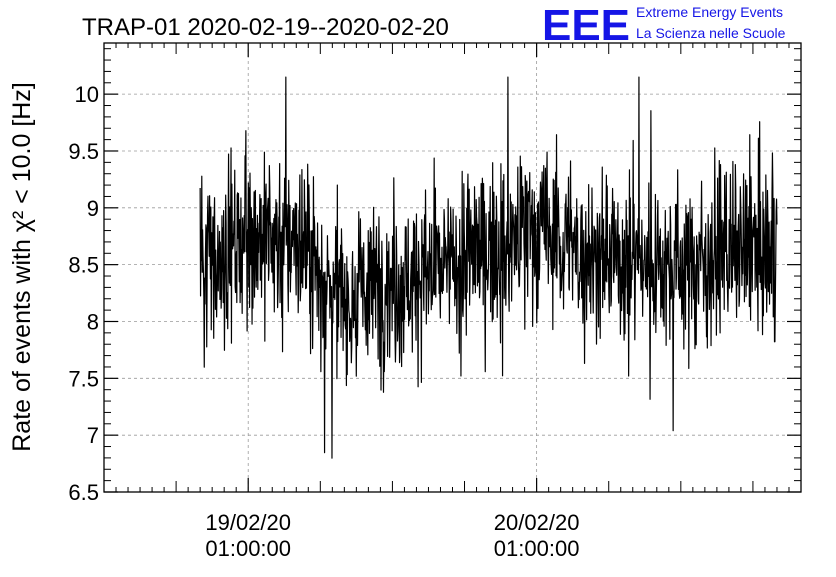  What do you see at coordinates (265, 27) in the screenshot?
I see `chart-title: TRAP-01 2020-02-19--2020-02-20` at bounding box center [265, 27].